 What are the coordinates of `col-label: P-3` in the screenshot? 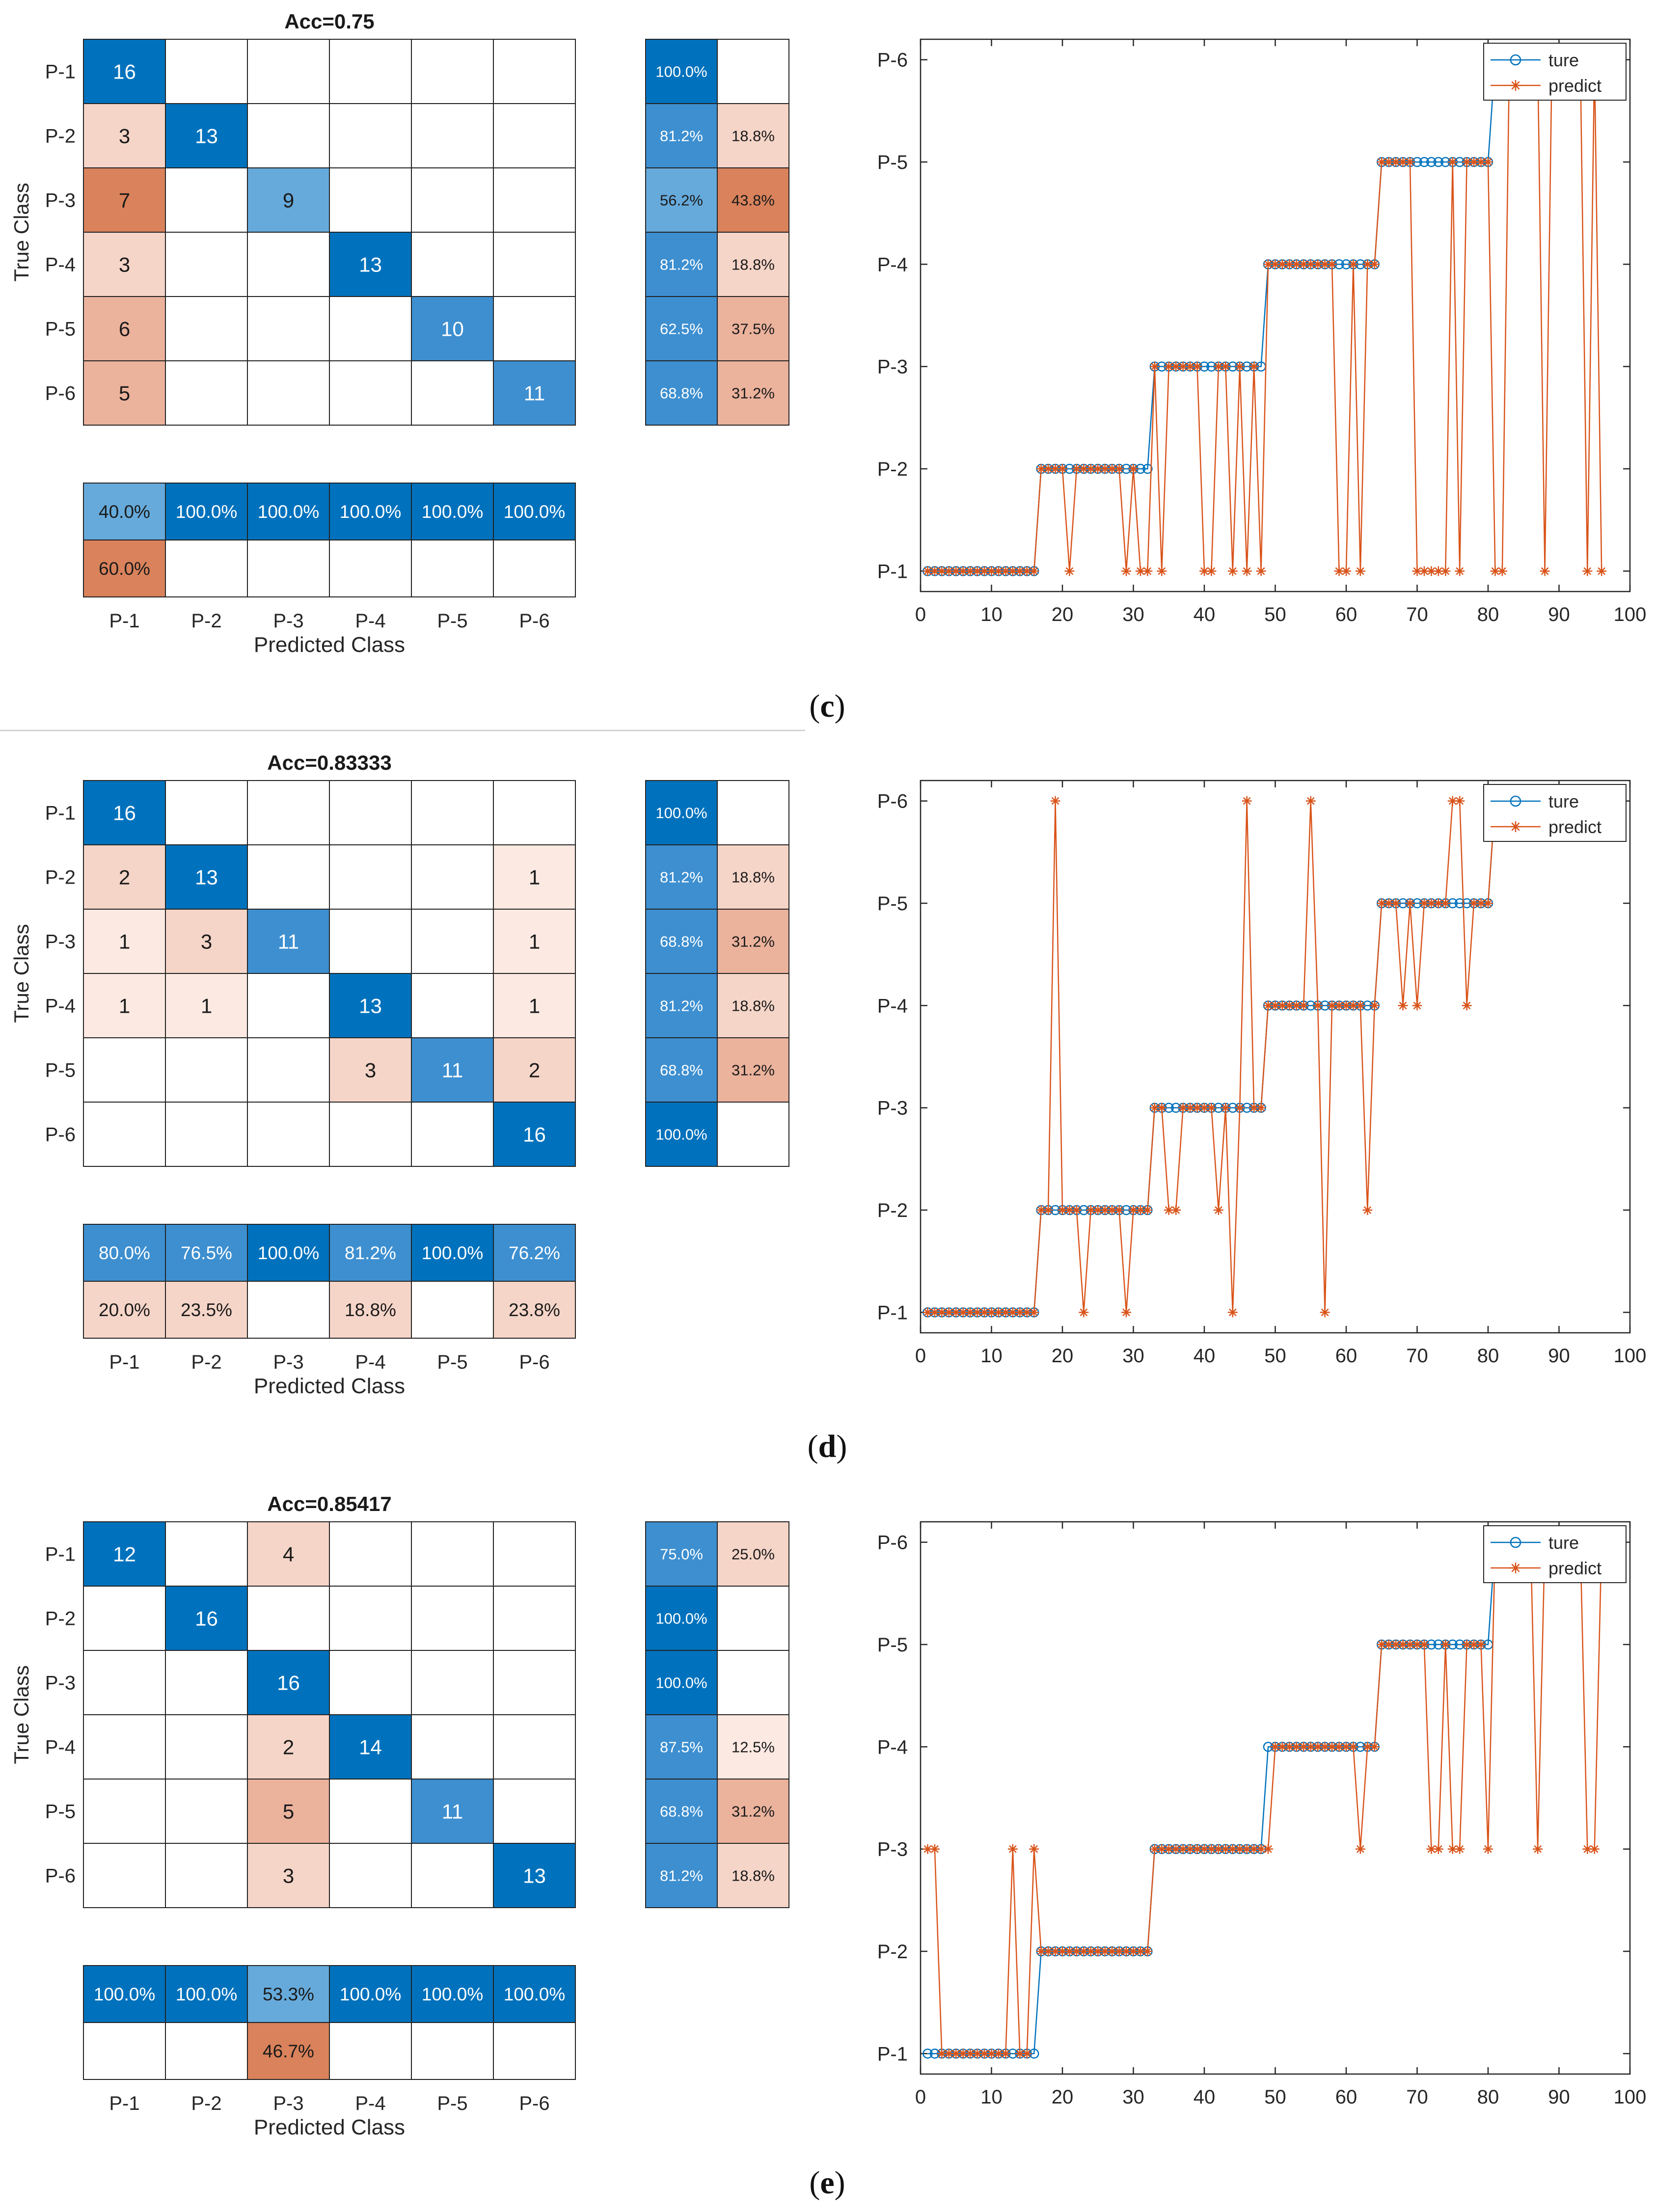 It's located at (288, 1362).